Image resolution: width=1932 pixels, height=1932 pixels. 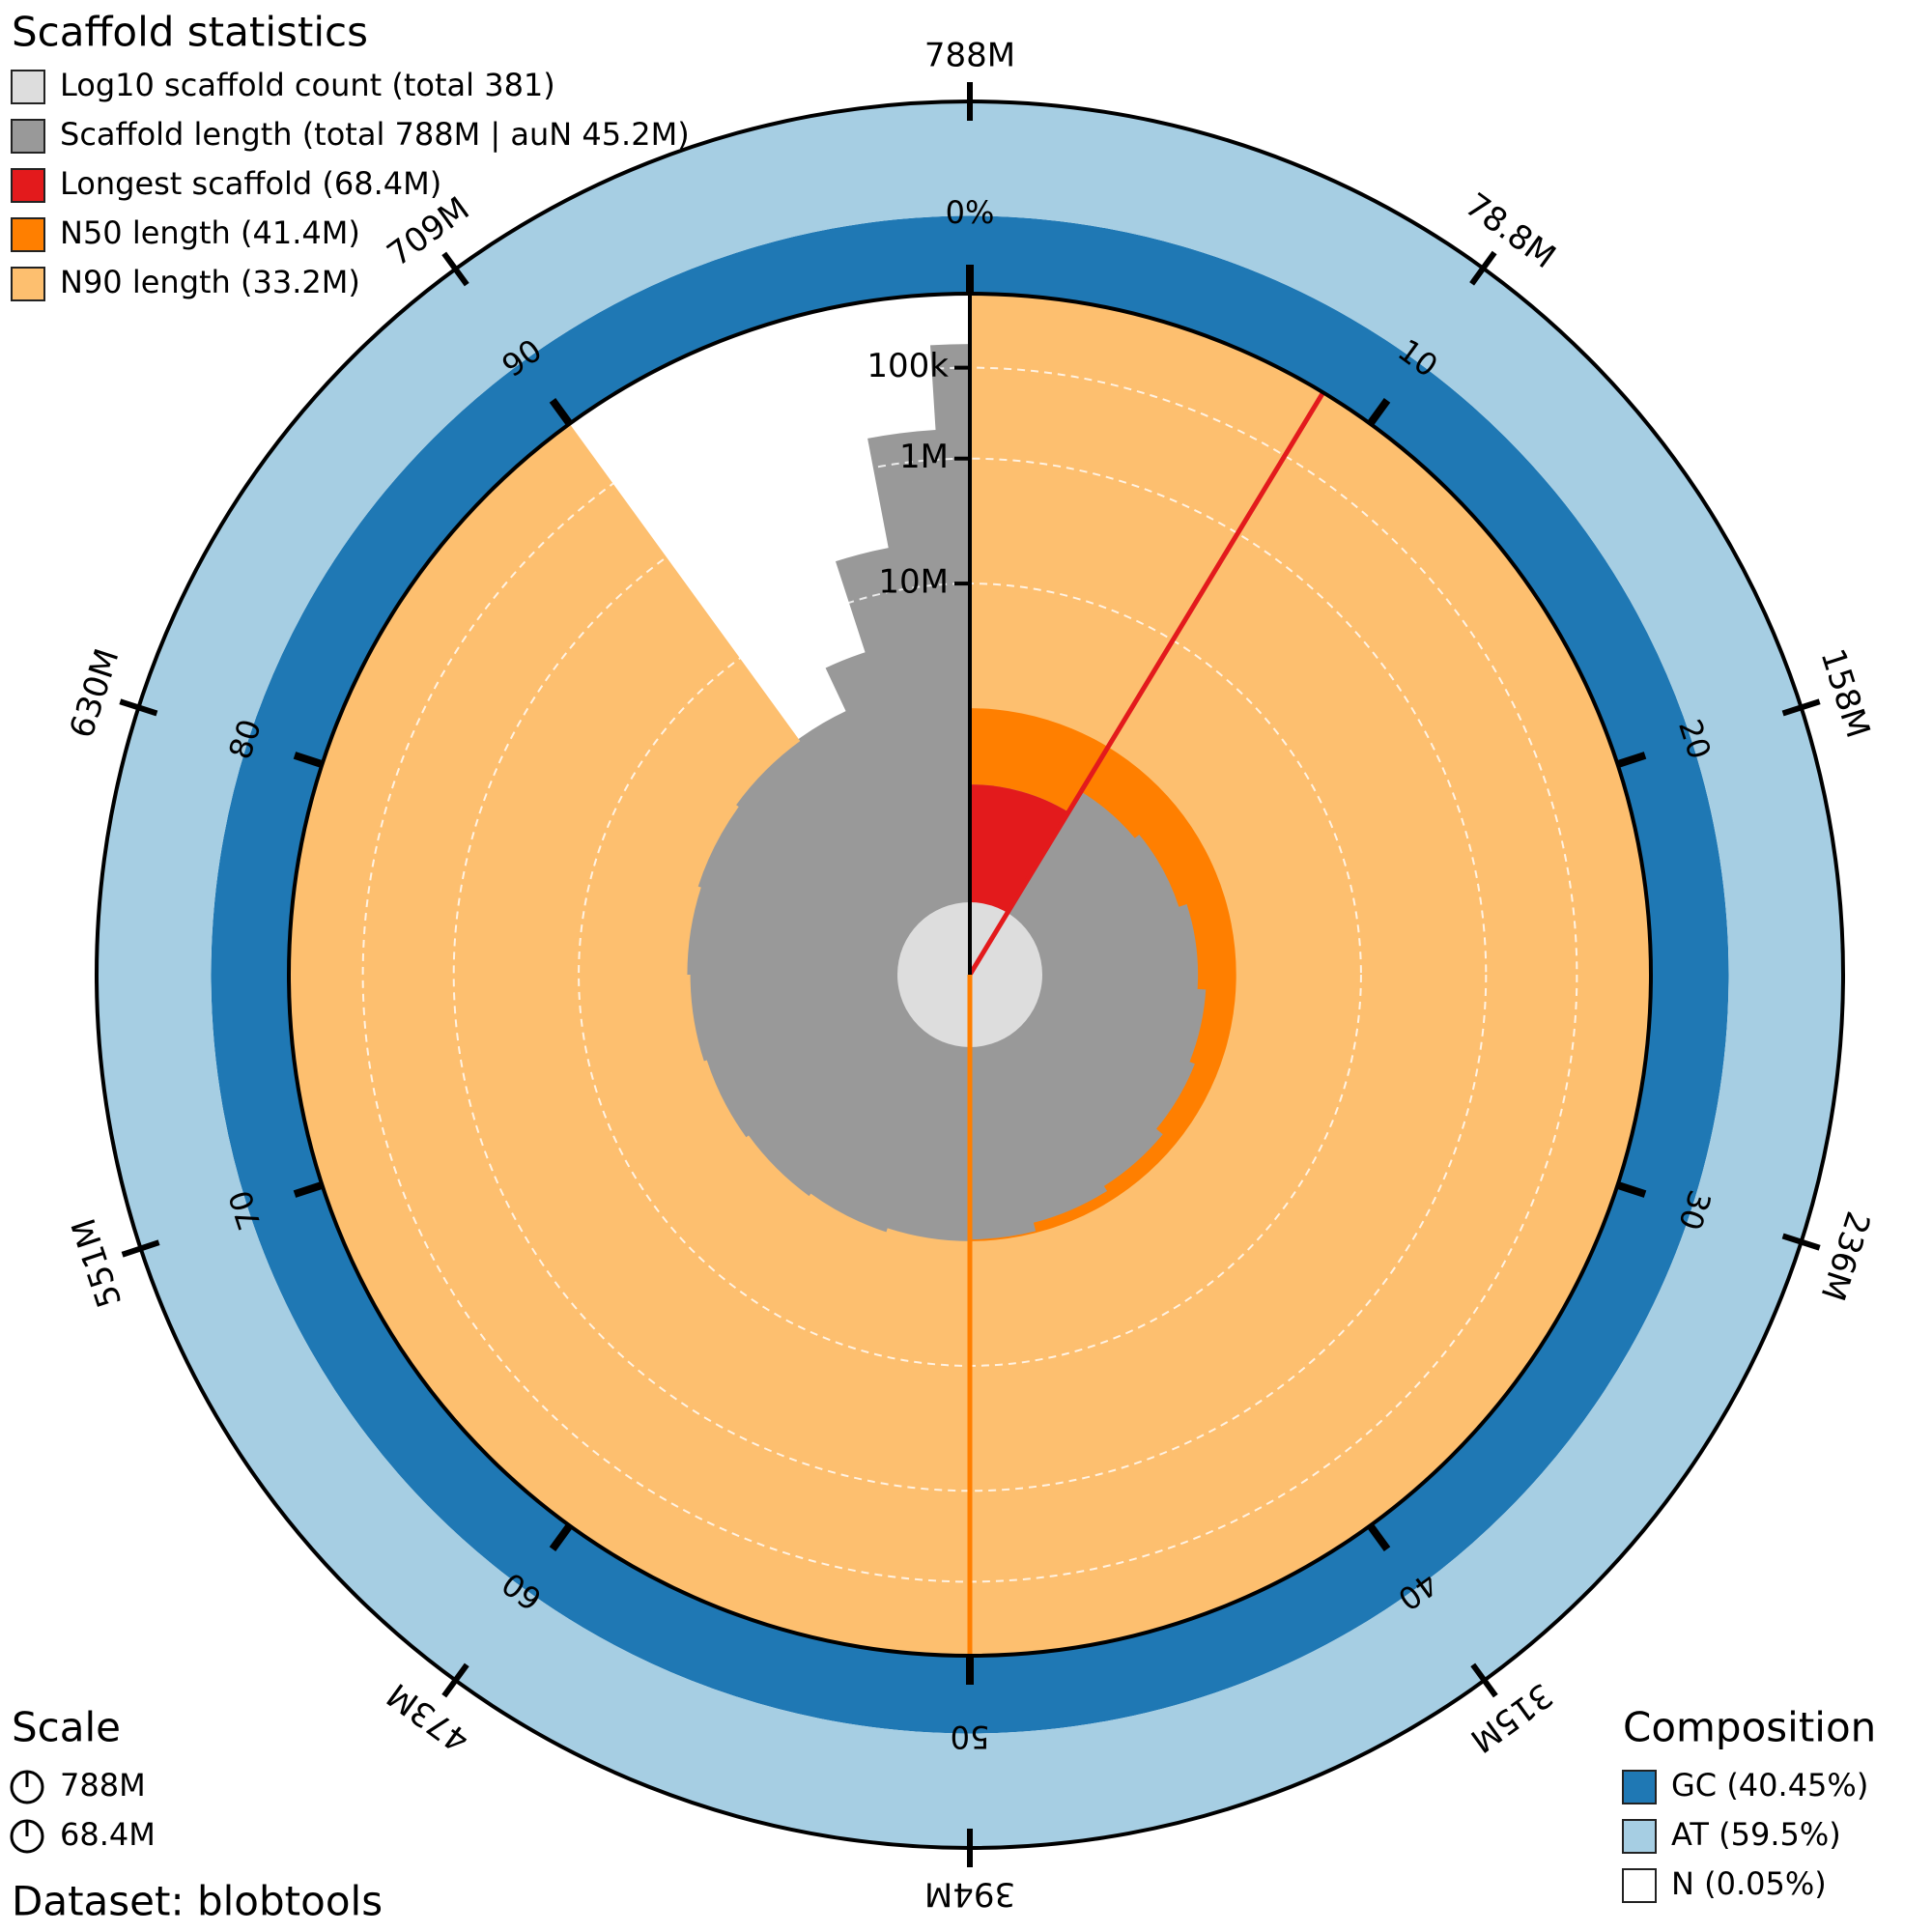 What do you see at coordinates (210, 232) in the screenshot?
I see `legend-label: N50 length (41.4M)` at bounding box center [210, 232].